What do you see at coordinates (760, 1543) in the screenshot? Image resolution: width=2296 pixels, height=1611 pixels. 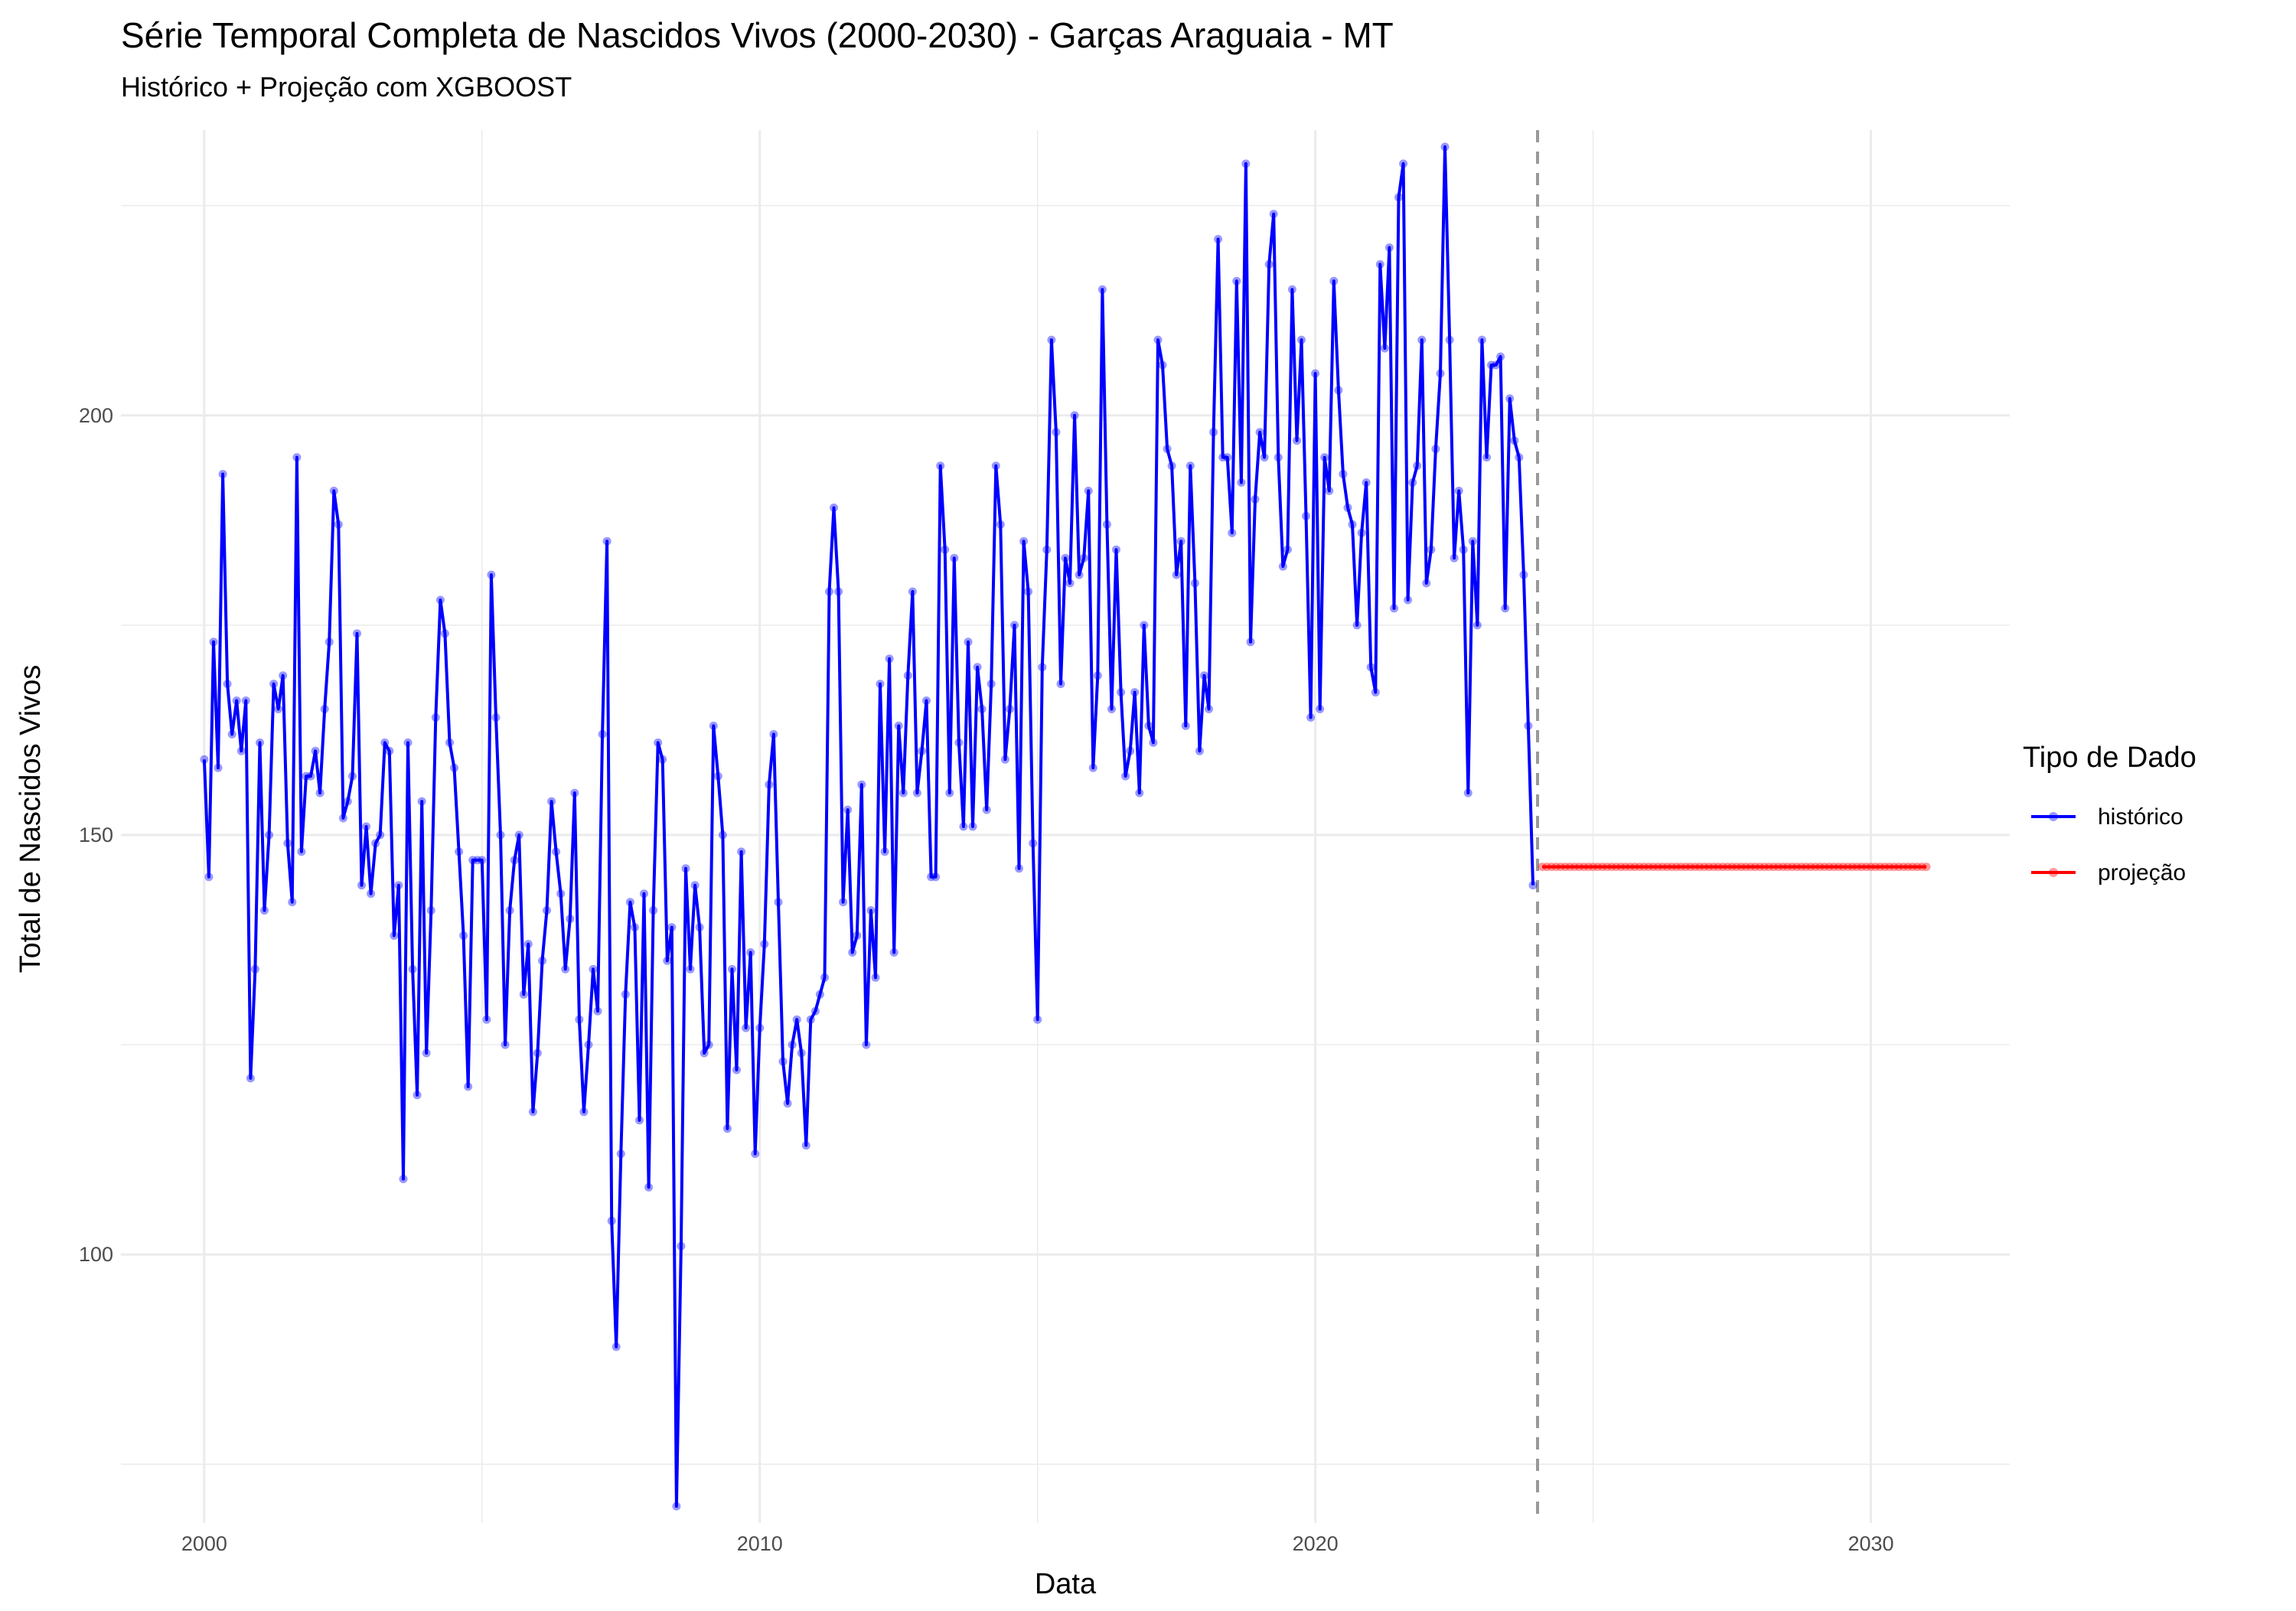 I see `x-tick-label: 2010` at bounding box center [760, 1543].